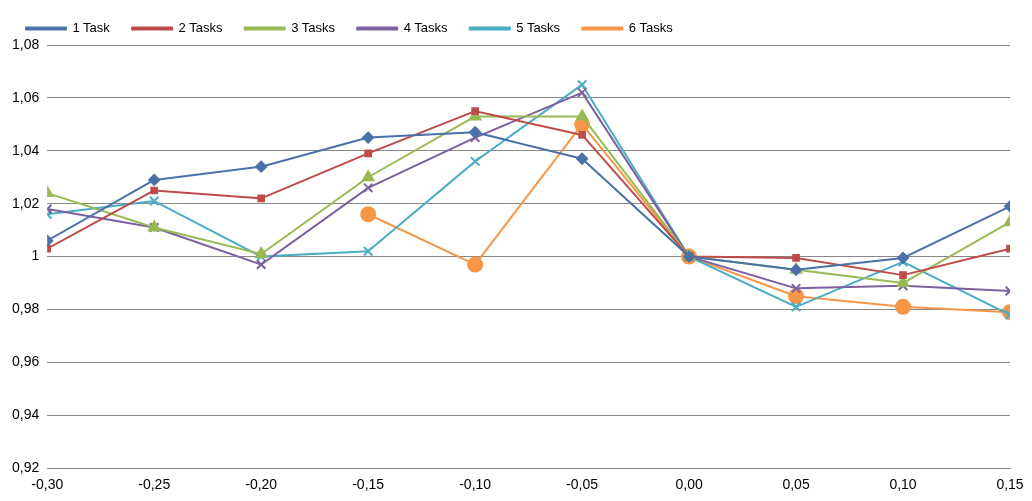 This screenshot has height=501, width=1032. What do you see at coordinates (475, 484) in the screenshot?
I see `x-tick-label: -0,10` at bounding box center [475, 484].